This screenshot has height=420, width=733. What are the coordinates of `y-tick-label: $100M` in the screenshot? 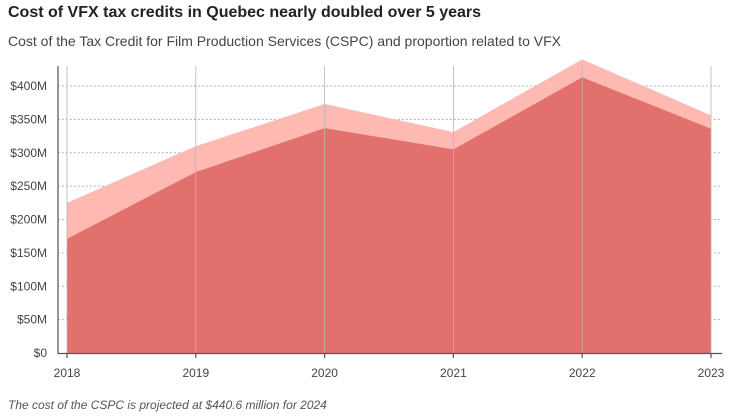 It's located at (28, 286).